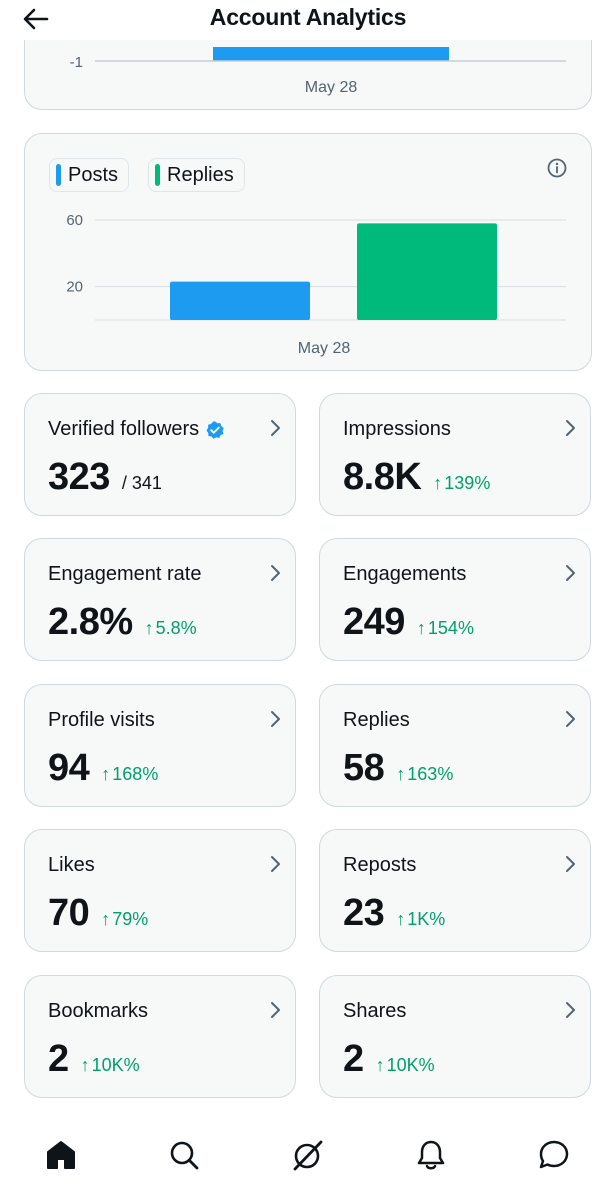 This screenshot has height=1199, width=616. I want to click on page-title: Account Analytics, so click(308, 17).